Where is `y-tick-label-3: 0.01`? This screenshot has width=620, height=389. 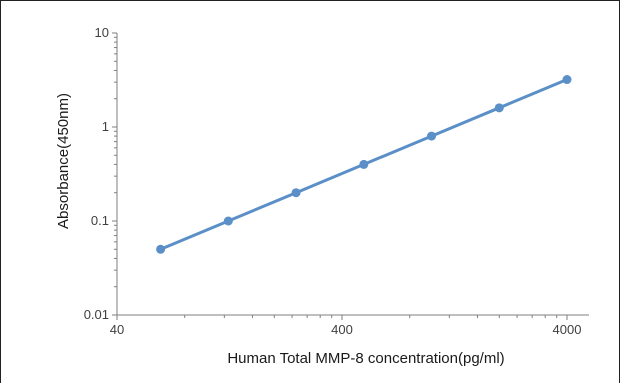 y-tick-label-3: 0.01 is located at coordinates (96, 314).